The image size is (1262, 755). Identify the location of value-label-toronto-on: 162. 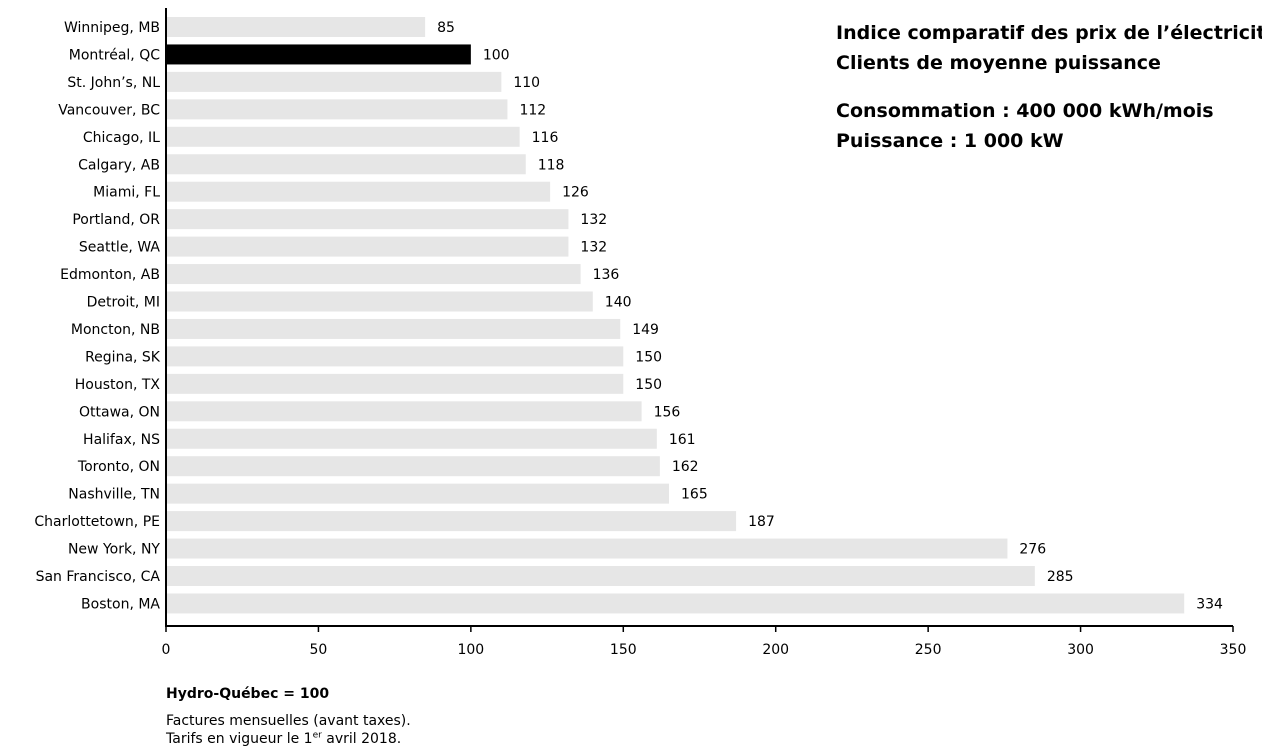
(685, 467).